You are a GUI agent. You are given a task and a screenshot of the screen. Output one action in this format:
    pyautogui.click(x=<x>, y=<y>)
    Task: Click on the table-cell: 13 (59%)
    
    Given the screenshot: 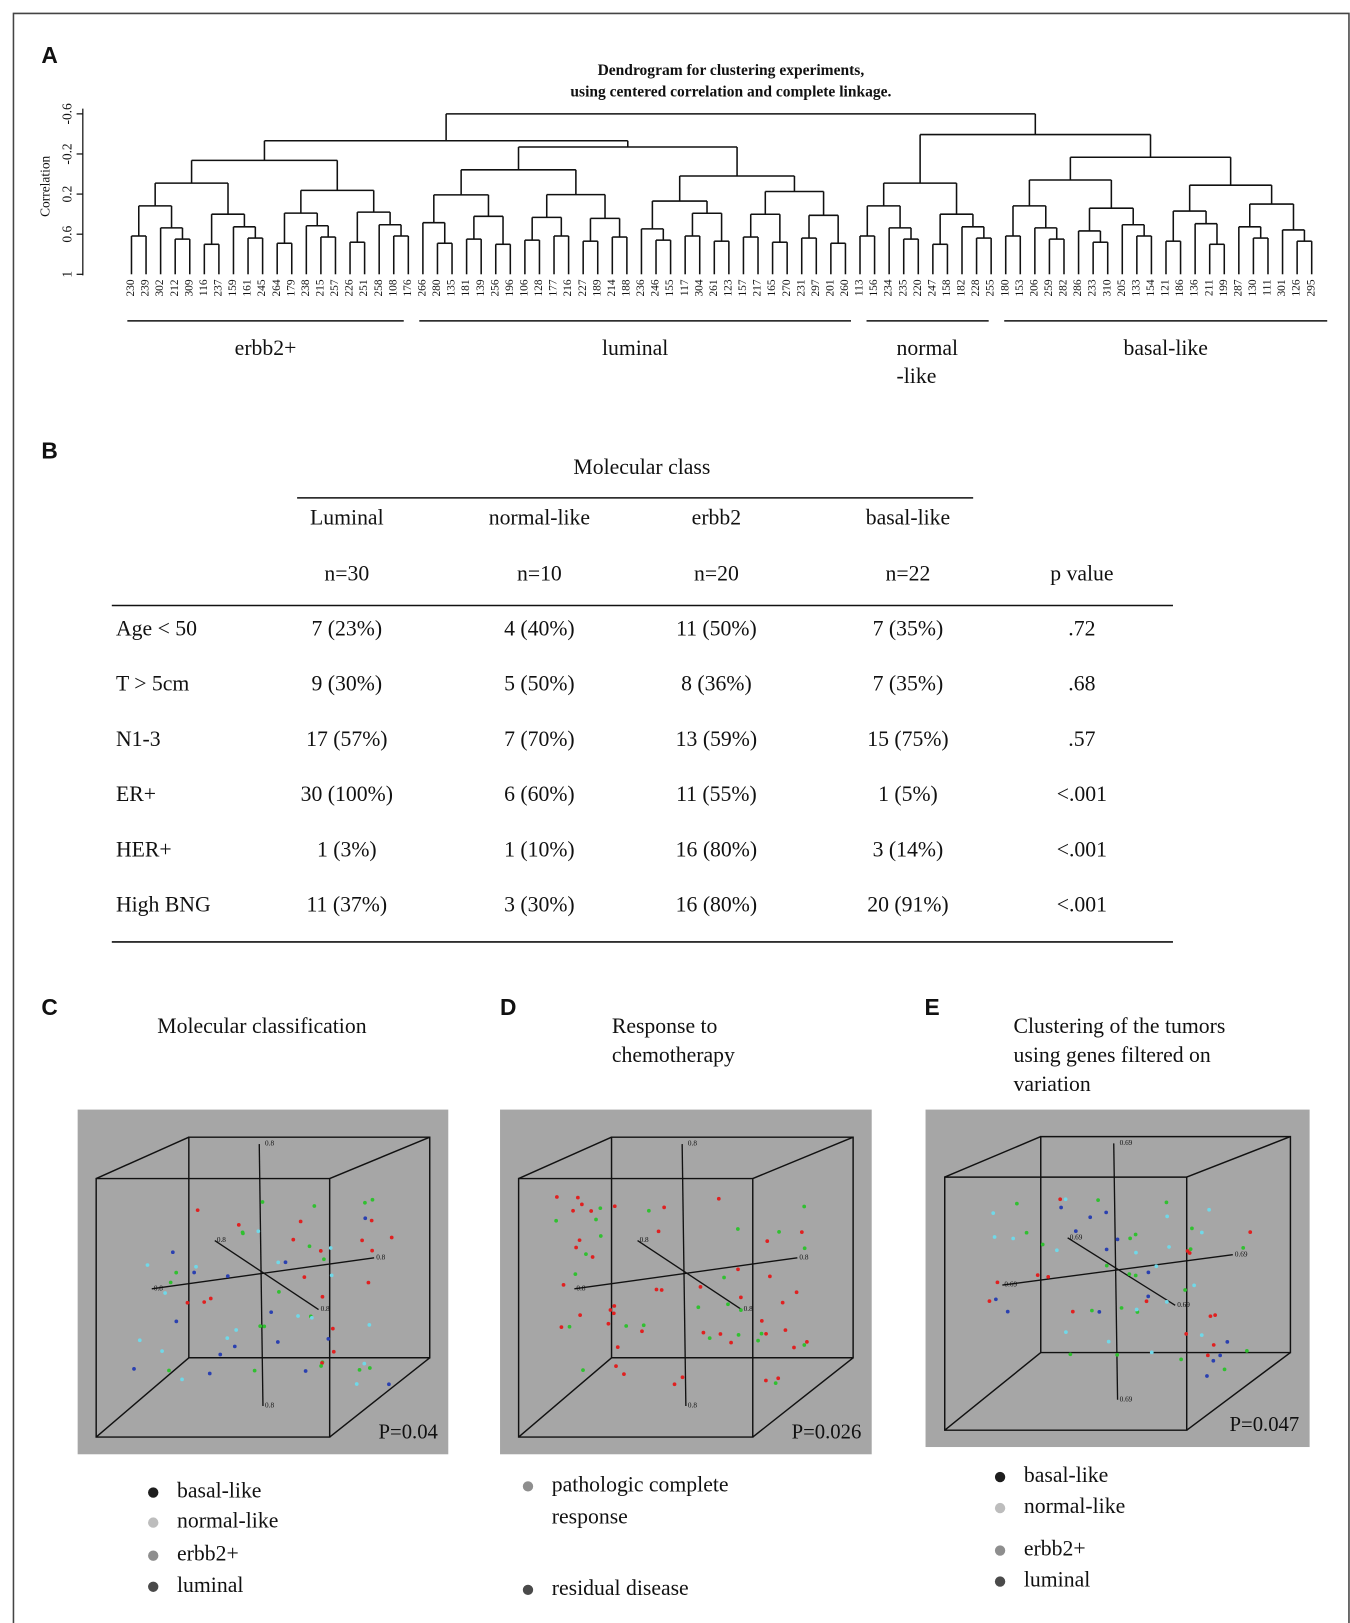 What is the action you would take?
    pyautogui.click(x=716, y=739)
    